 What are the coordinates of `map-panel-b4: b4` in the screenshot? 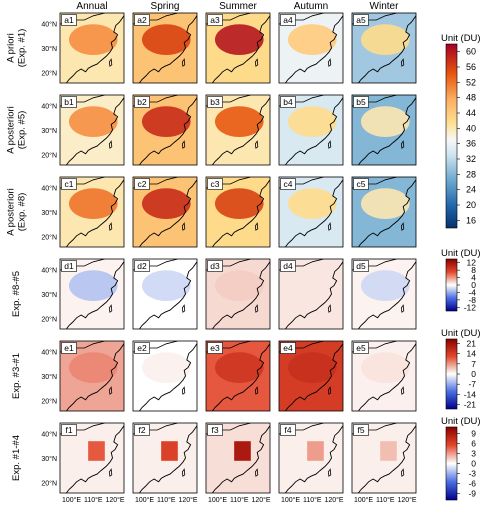 It's located at (311, 130).